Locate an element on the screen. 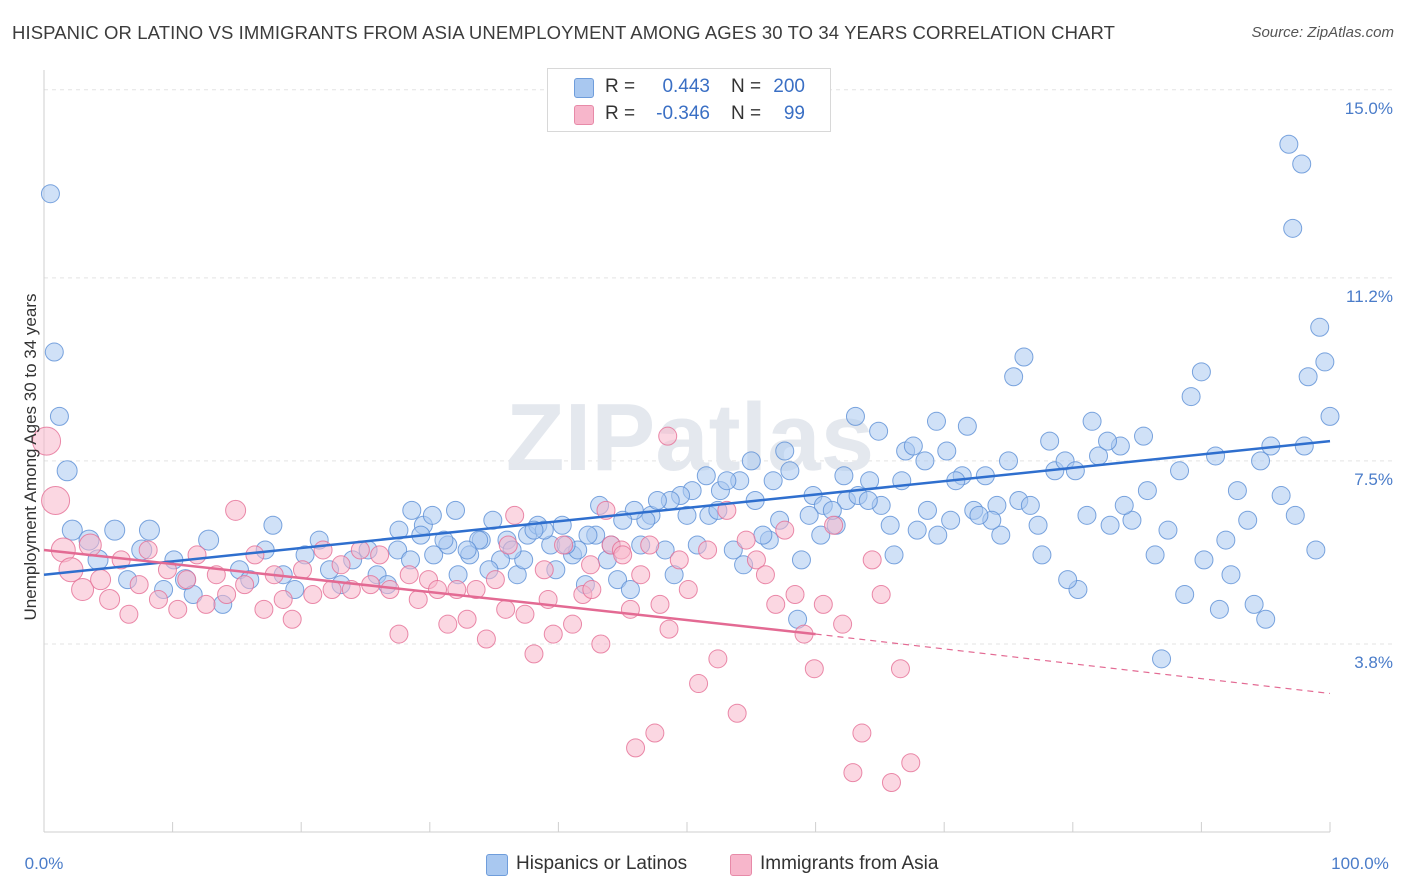 The image size is (1406, 892). legend-r-label: R = is located at coordinates (620, 113).